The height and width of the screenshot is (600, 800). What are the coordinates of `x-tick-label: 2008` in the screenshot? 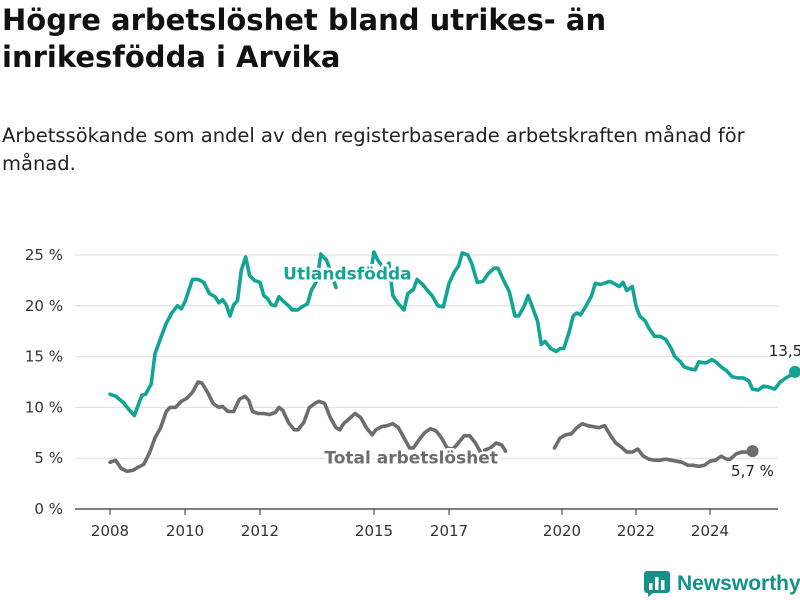 It's located at (110, 531).